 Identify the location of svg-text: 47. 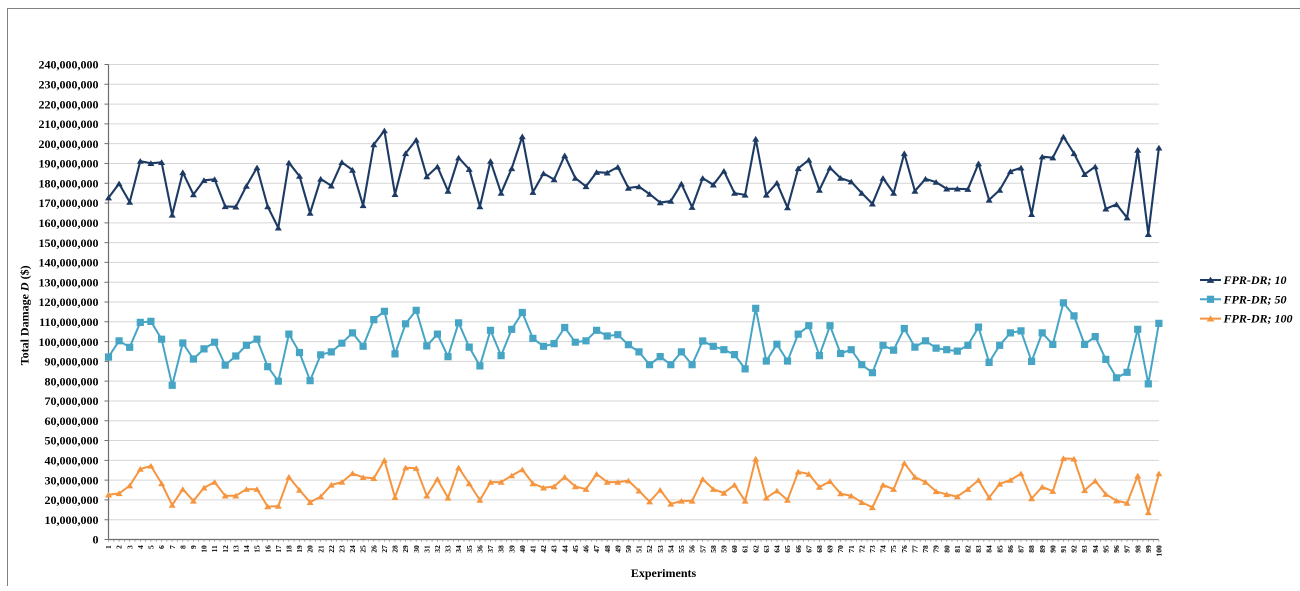
(596, 549).